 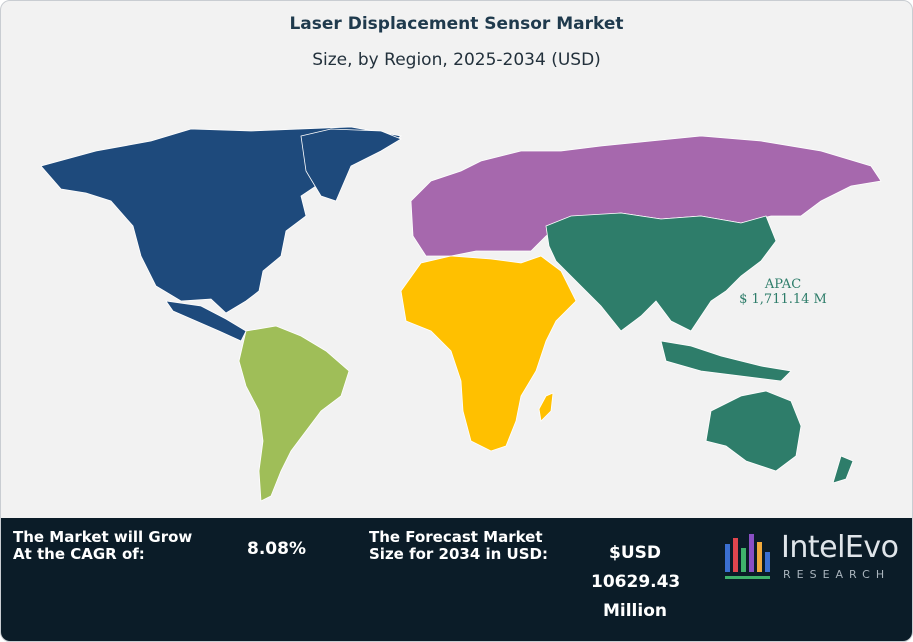 What do you see at coordinates (661, 272) in the screenshot?
I see `region-apac` at bounding box center [661, 272].